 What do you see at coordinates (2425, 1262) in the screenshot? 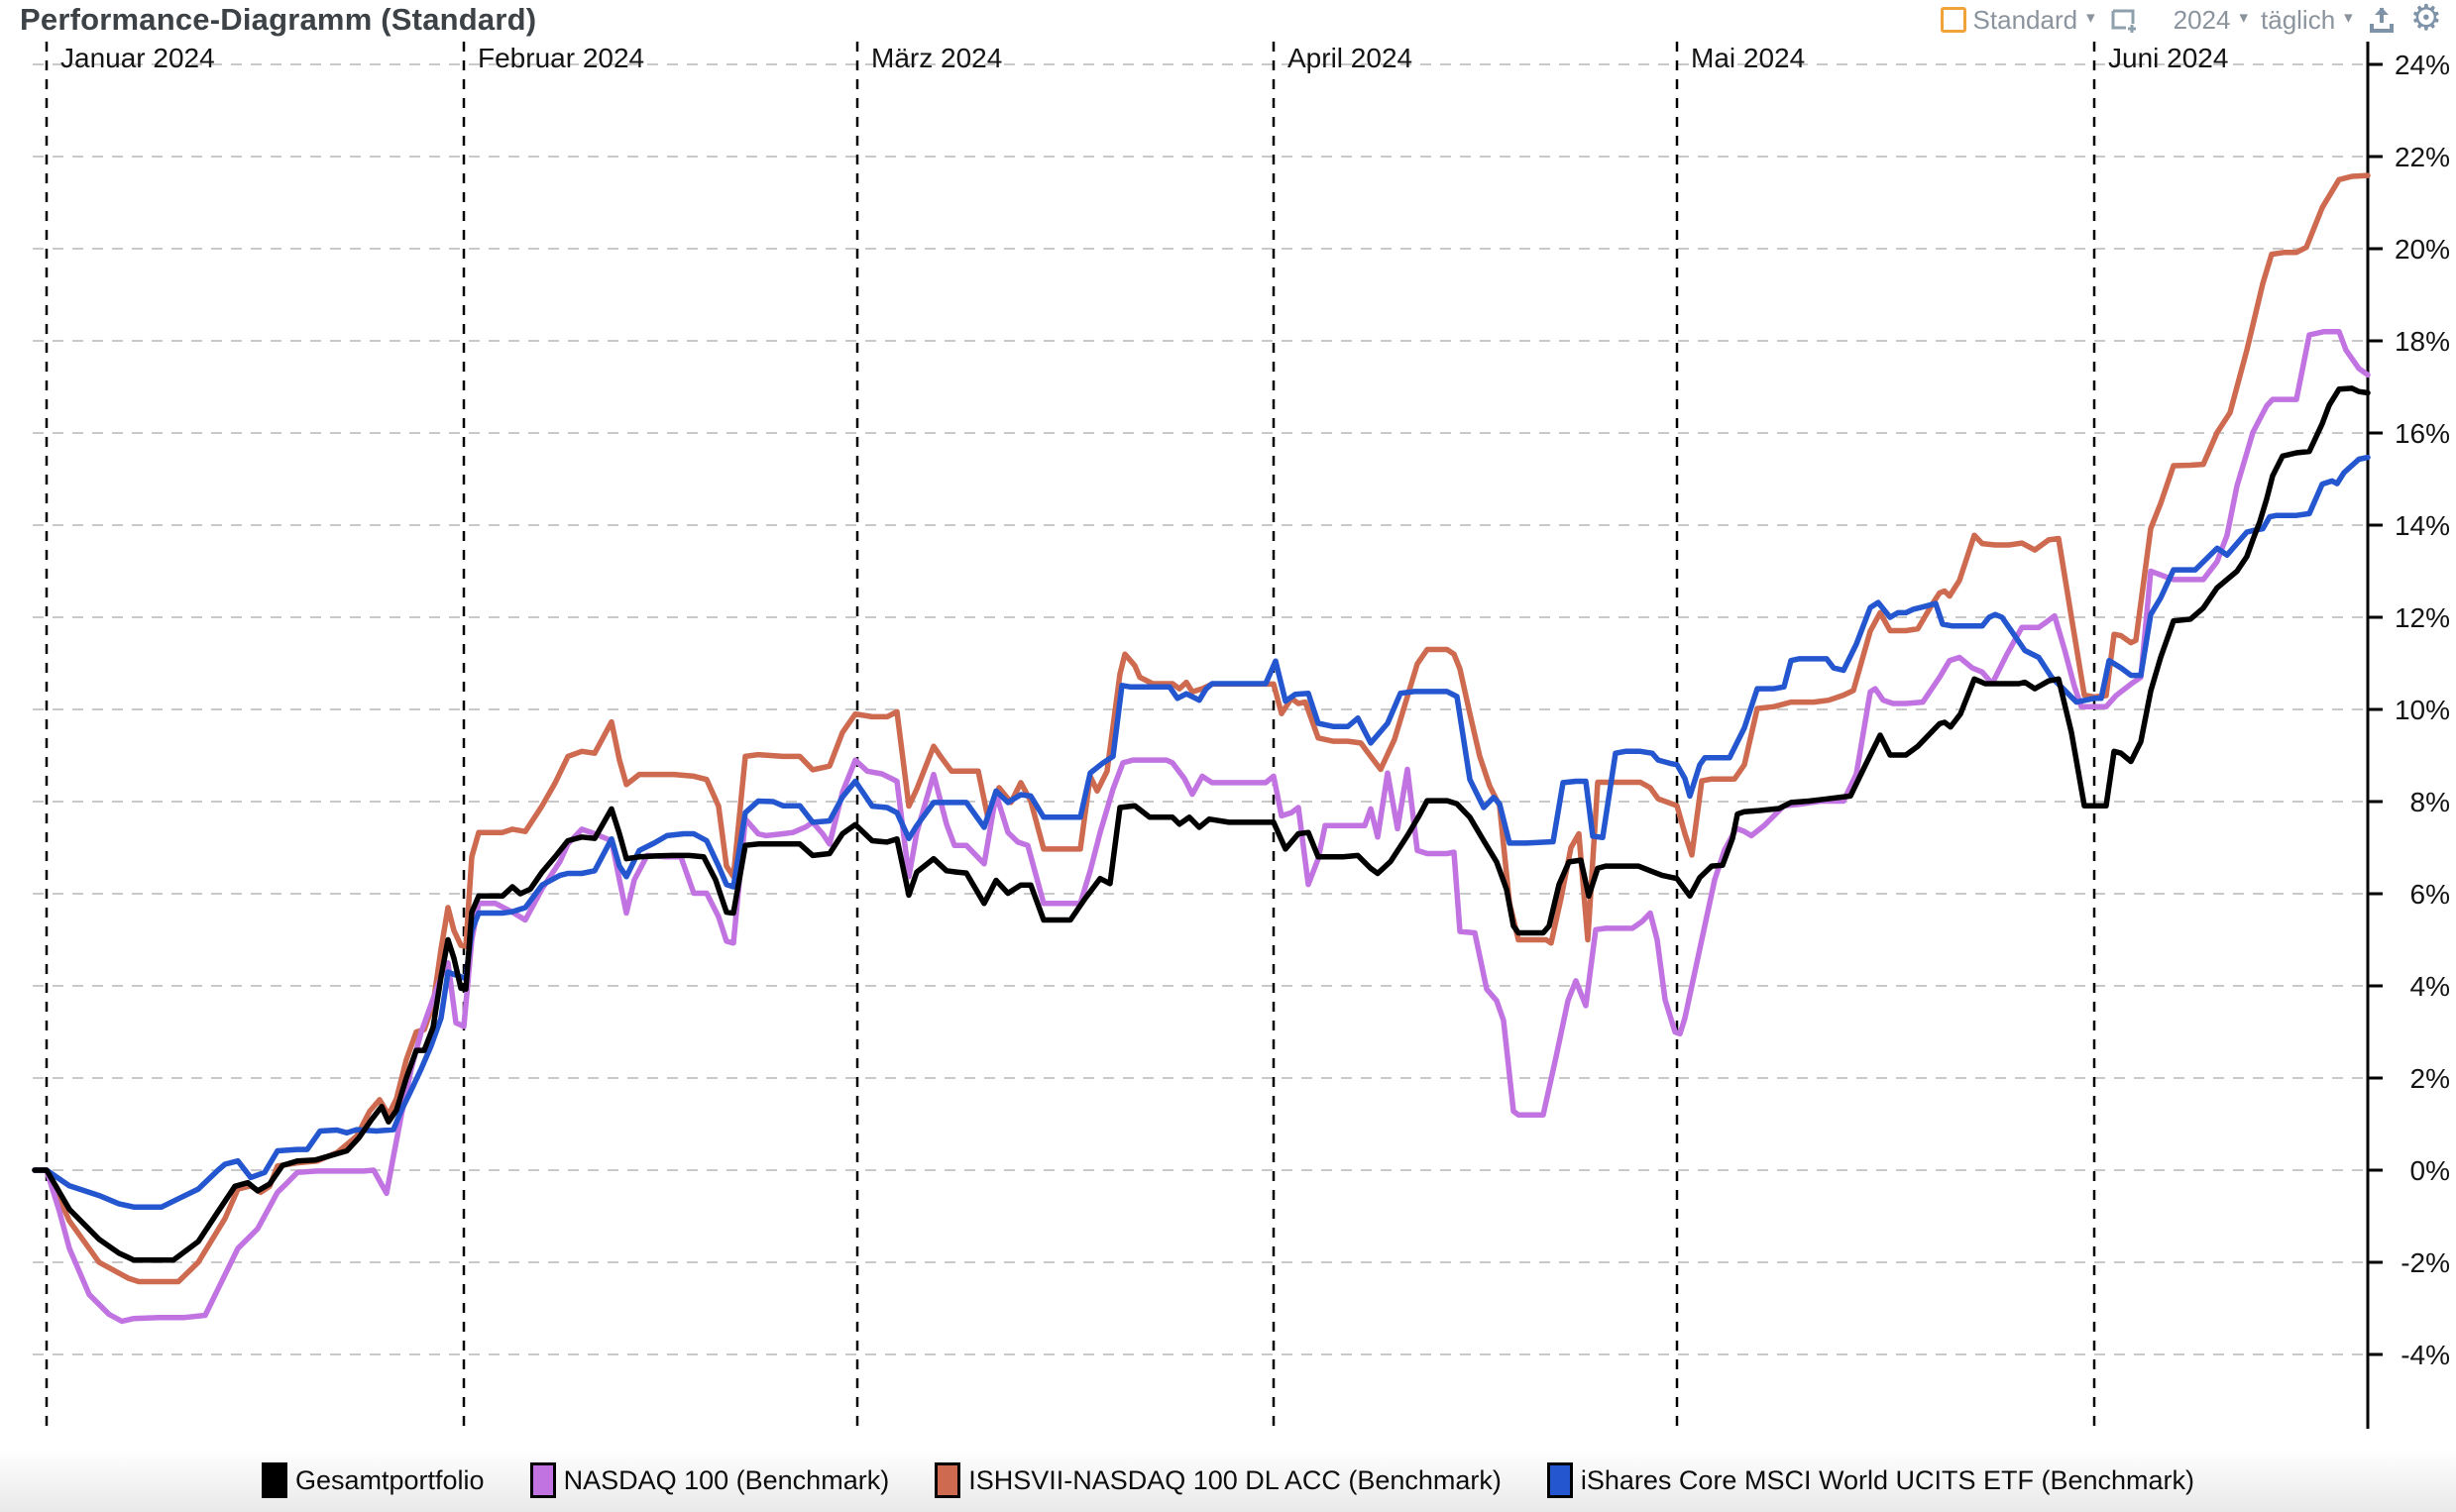
I see `y-axis-label: -2%` at bounding box center [2425, 1262].